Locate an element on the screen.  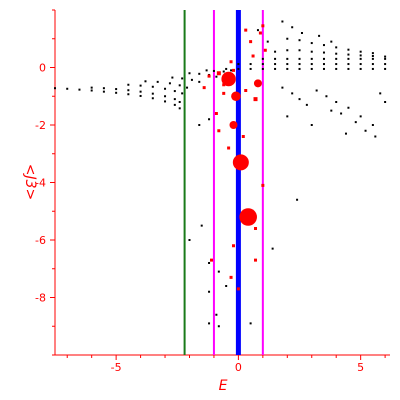
y-tick-label: -6 is located at coordinates (40, 240).